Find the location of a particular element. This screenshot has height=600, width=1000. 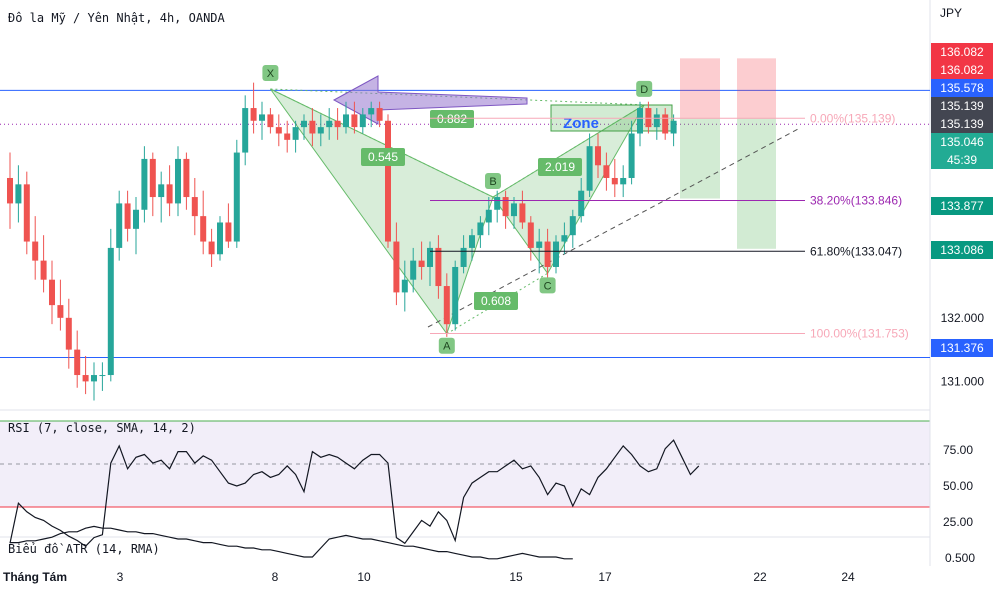

risk-reward-boxes is located at coordinates (728, 153).